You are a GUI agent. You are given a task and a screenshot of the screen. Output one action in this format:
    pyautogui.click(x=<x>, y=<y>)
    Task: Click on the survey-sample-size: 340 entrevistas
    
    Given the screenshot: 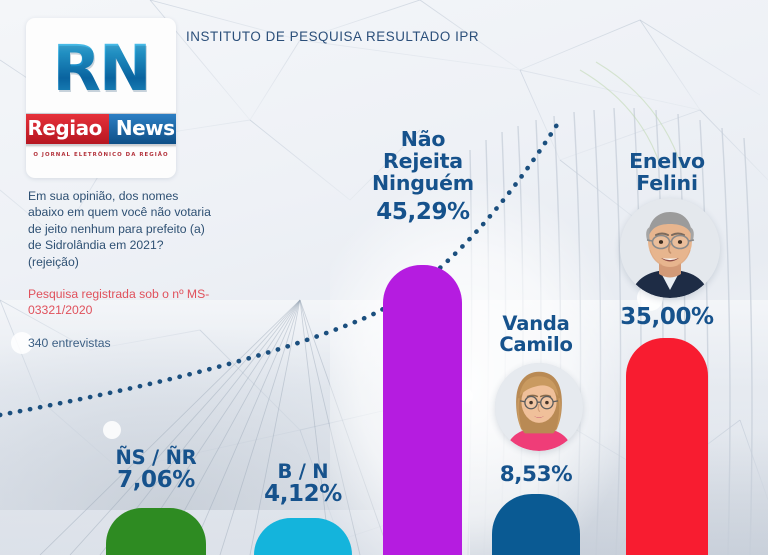 What is the action you would take?
    pyautogui.click(x=69, y=342)
    